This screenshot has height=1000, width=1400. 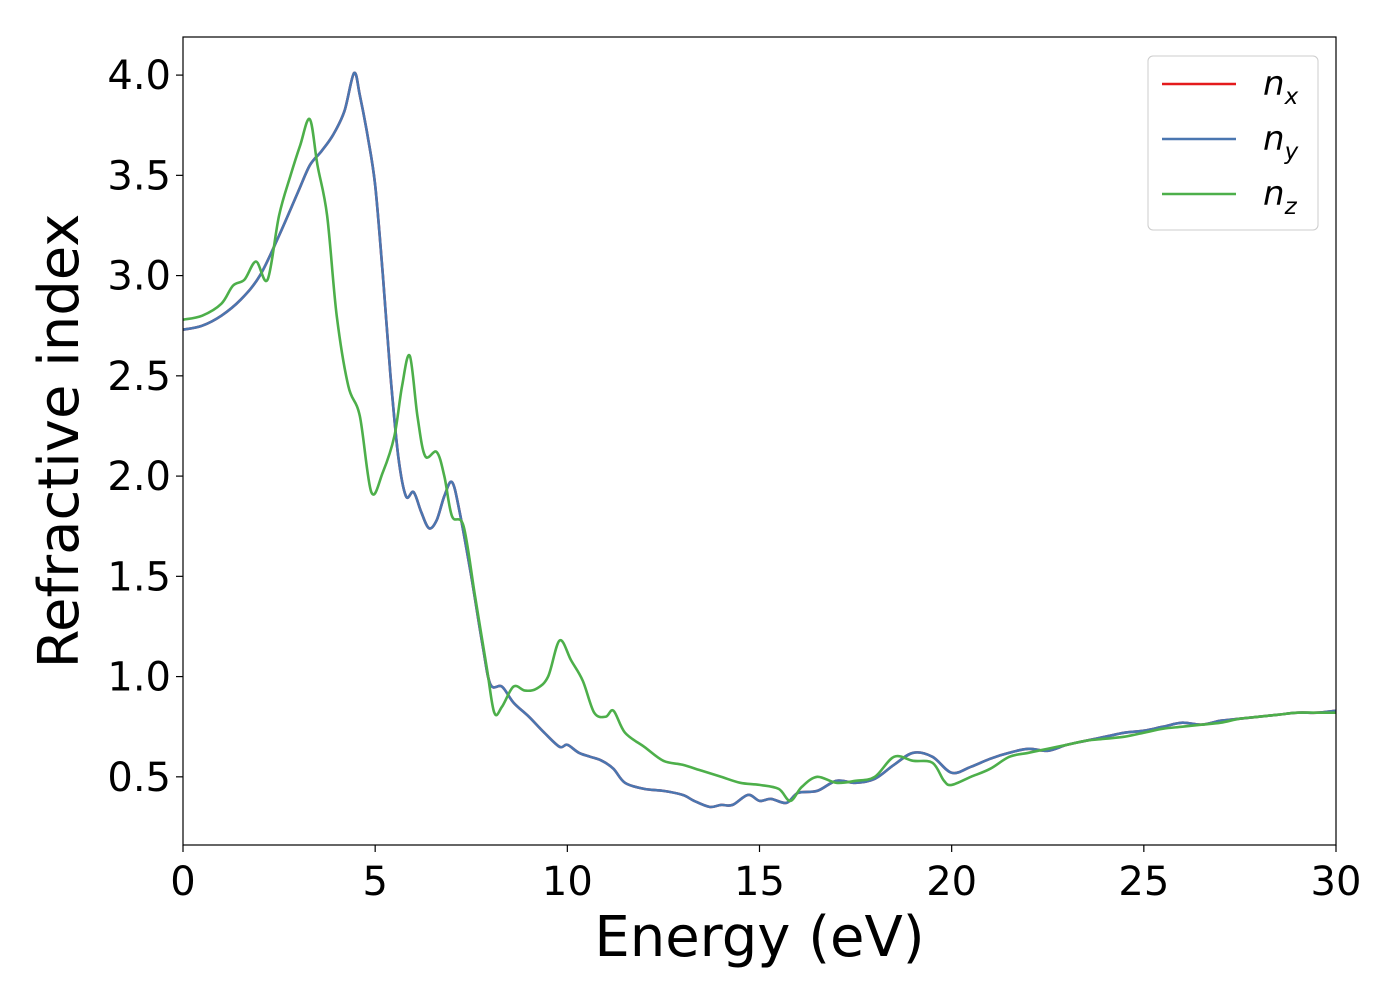 I want to click on x-tick-label: 5, so click(x=374, y=882).